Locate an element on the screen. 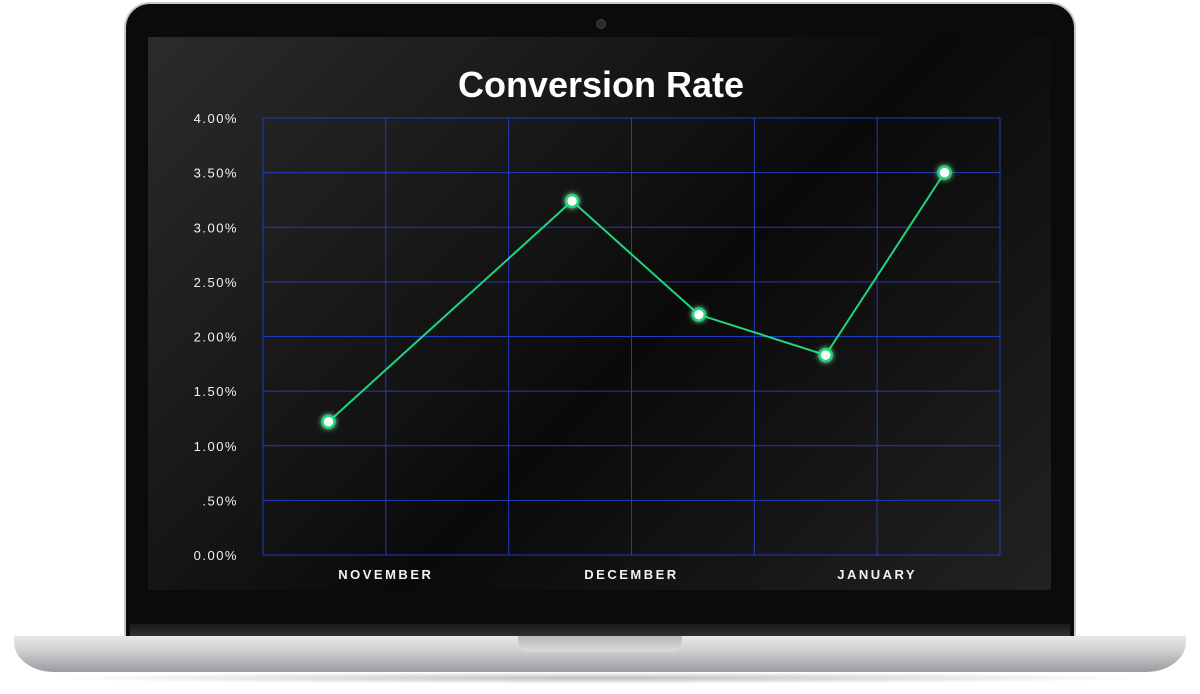 This screenshot has height=694, width=1200. x-tick-label: NOVEMBER is located at coordinates (385, 574).